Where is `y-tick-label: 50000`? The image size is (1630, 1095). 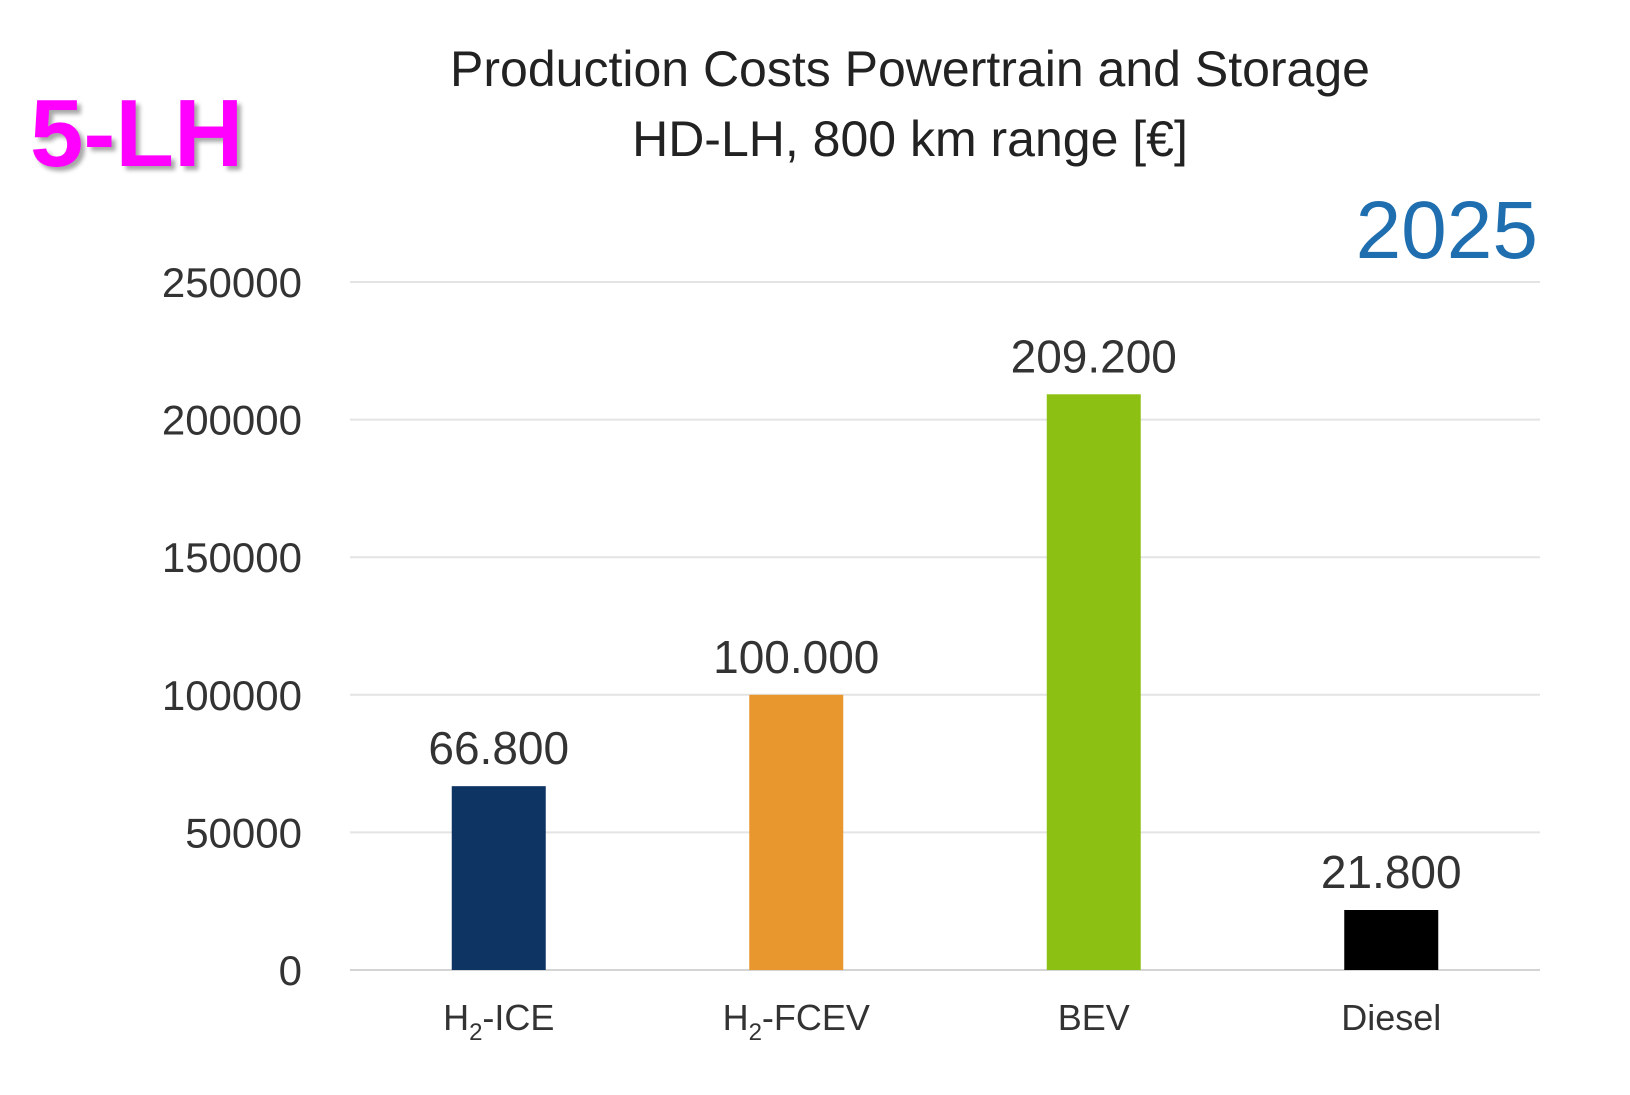
y-tick-label: 50000 is located at coordinates (243, 832).